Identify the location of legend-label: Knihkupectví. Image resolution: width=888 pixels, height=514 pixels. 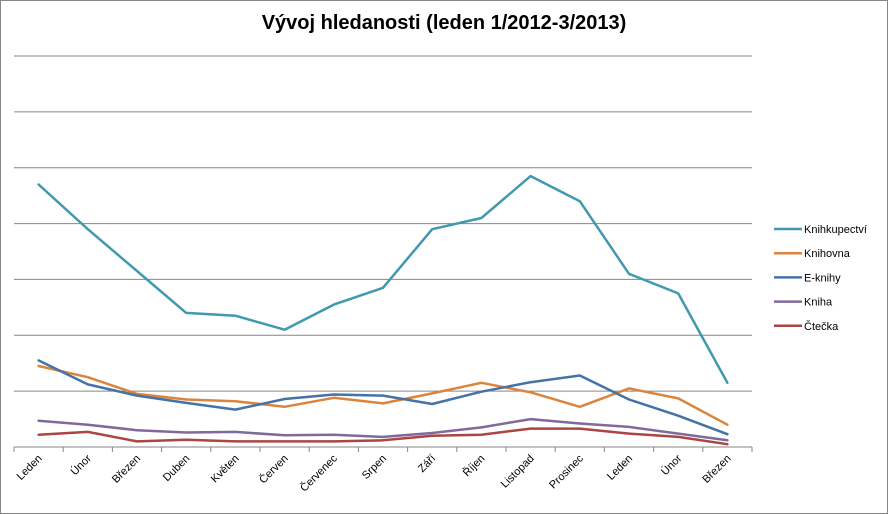
(835, 230).